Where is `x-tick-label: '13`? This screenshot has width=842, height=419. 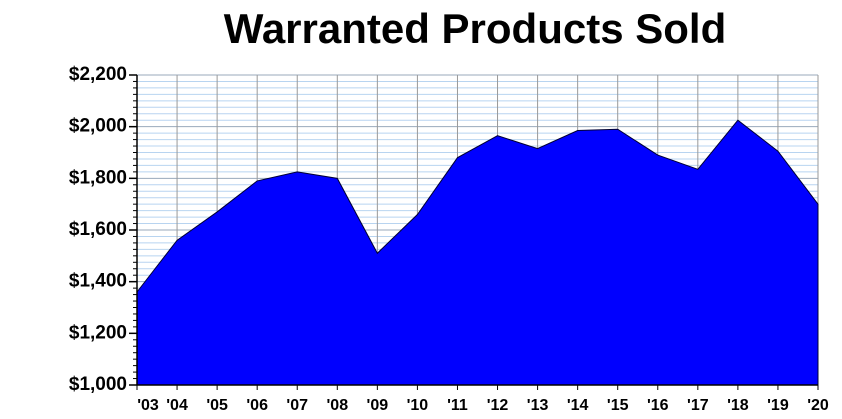
x-tick-label: '13 is located at coordinates (538, 405).